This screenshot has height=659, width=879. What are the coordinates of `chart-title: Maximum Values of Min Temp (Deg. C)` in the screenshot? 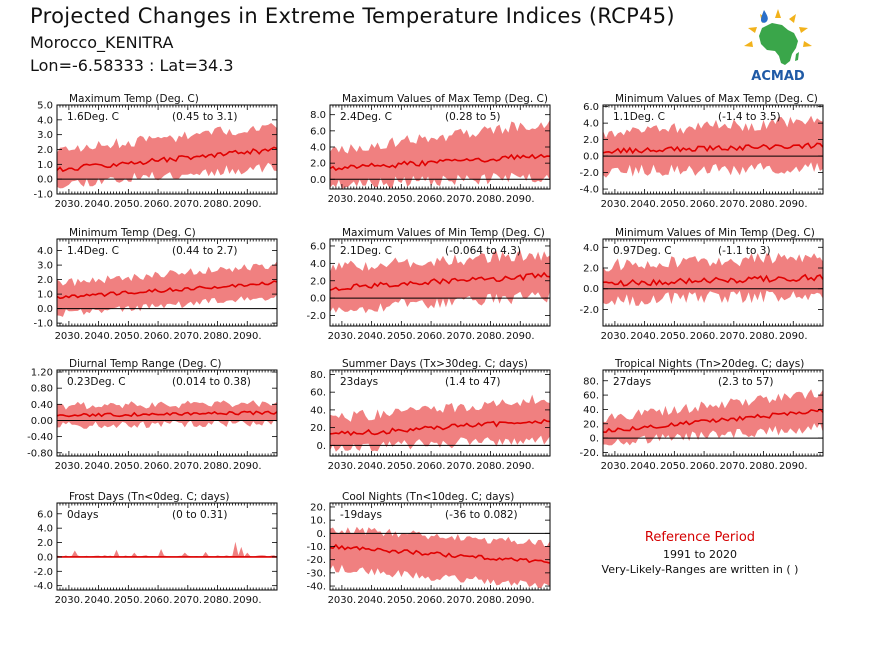 It's located at (443, 233).